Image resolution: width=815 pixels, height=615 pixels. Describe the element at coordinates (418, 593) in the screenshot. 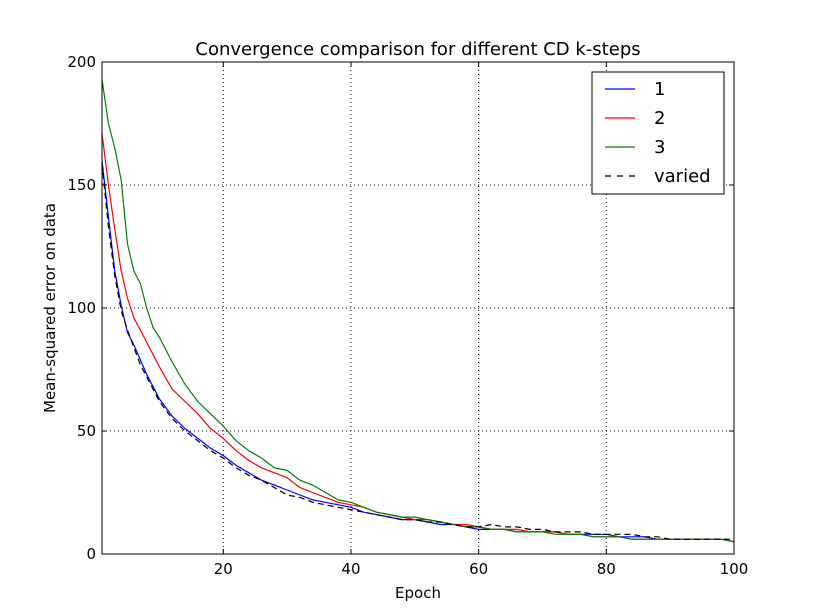

I see `x-axis-label: Epoch` at that location.